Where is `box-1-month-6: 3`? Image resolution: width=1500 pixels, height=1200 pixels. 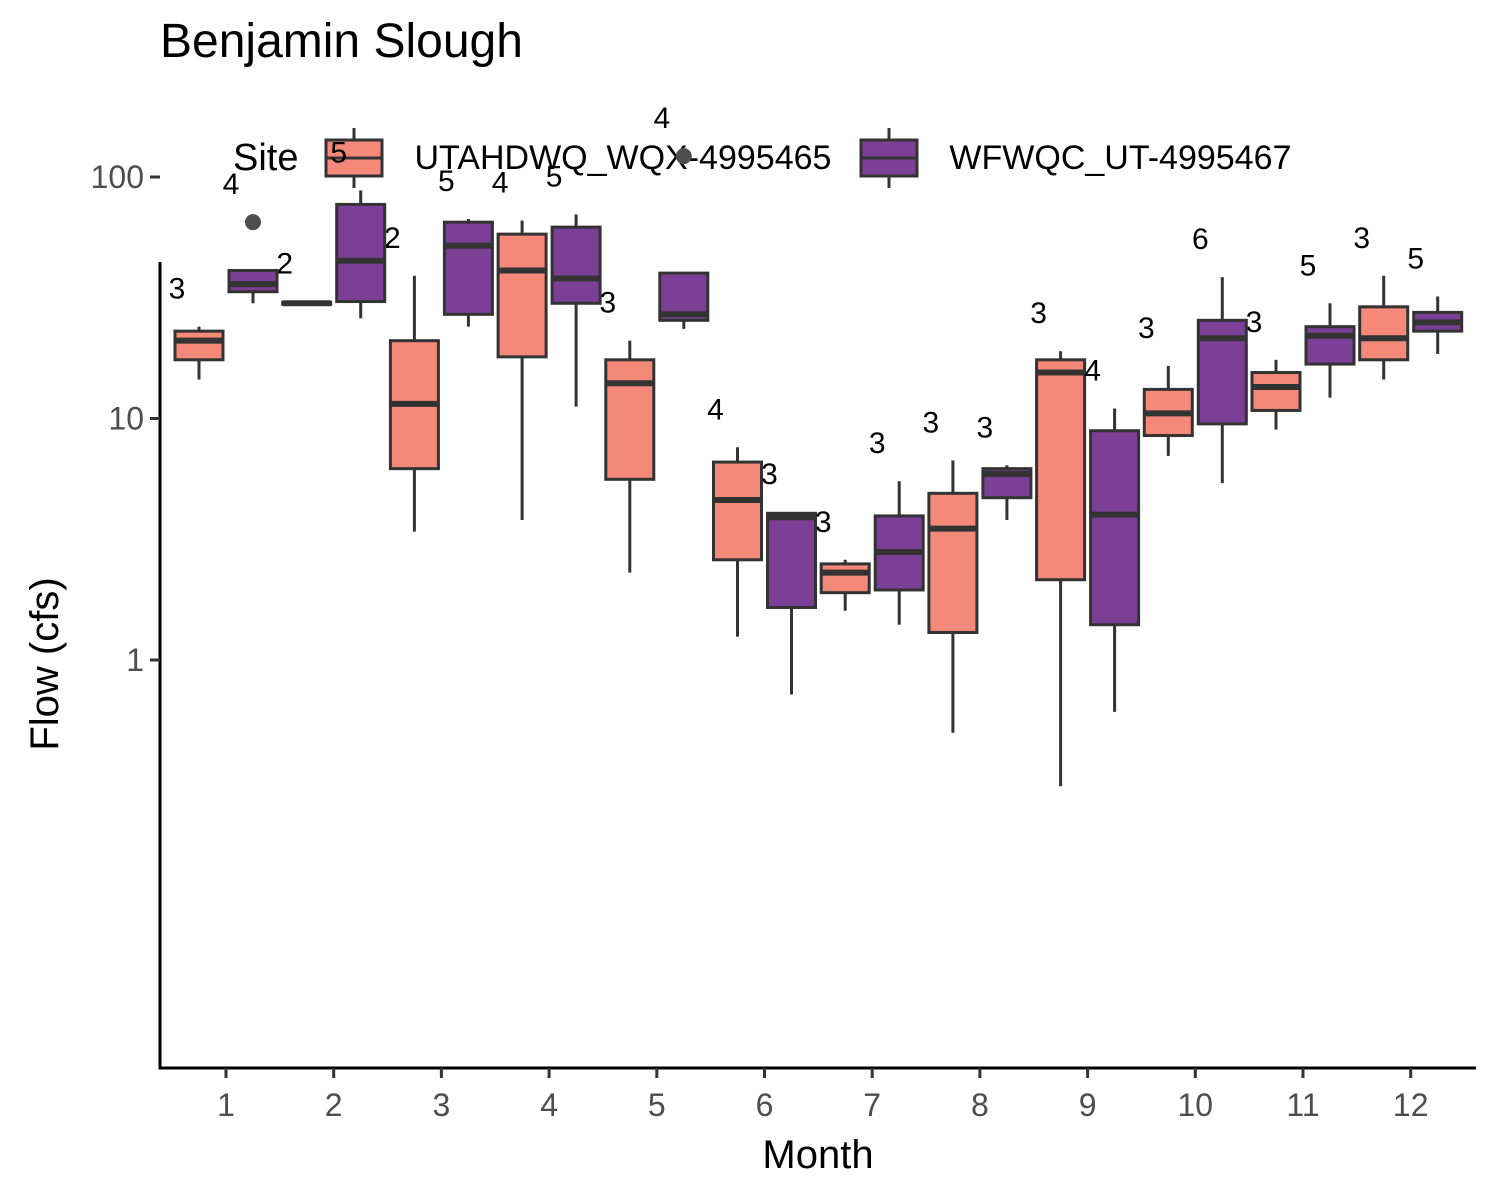
box-1-month-6: 3 is located at coordinates (789, 576).